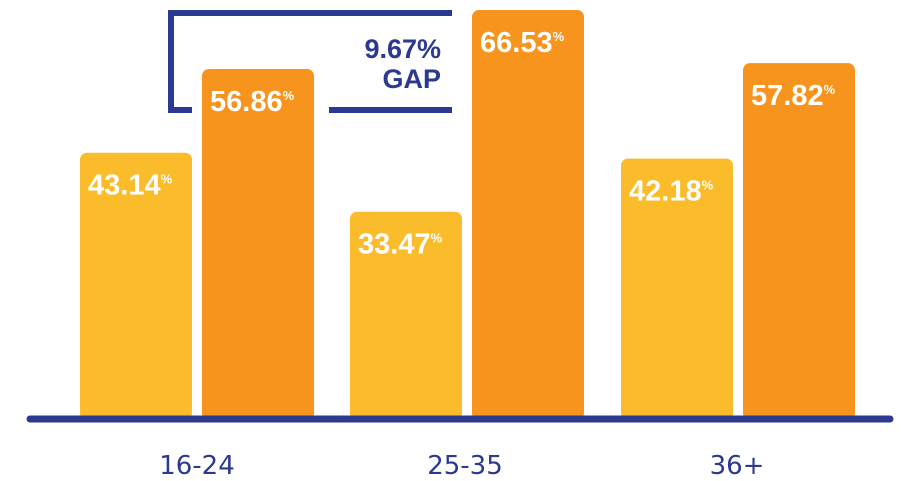 Image resolution: width=906 pixels, height=481 pixels. I want to click on category-label: 16-24, so click(197, 466).